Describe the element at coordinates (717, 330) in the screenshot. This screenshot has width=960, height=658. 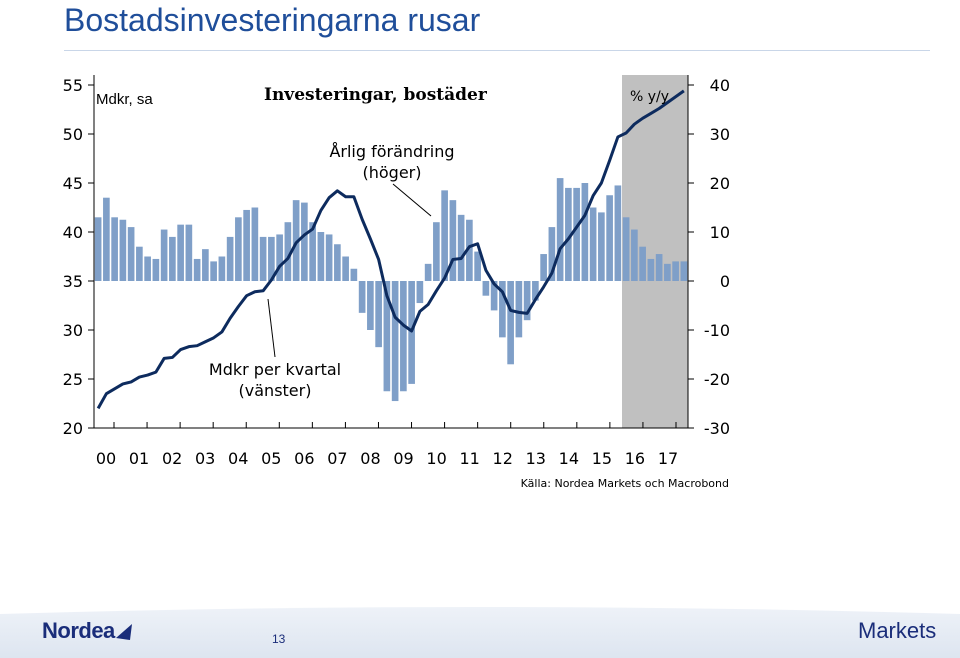
I see `right-tick-label: -10` at that location.